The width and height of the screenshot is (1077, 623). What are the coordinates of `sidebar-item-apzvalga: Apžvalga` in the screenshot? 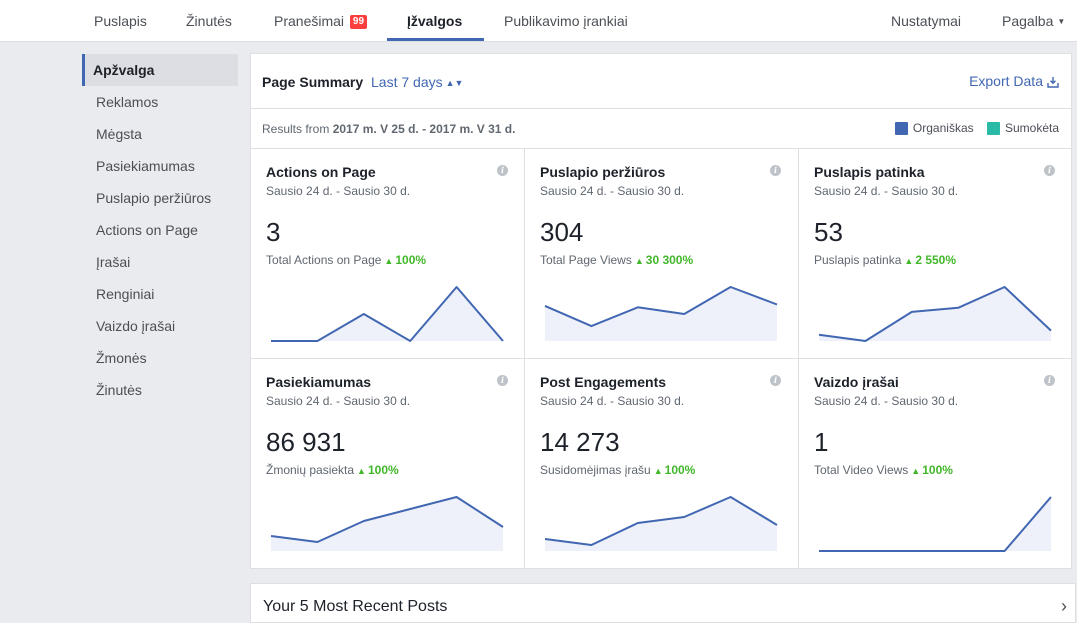 It's located at (160, 70).